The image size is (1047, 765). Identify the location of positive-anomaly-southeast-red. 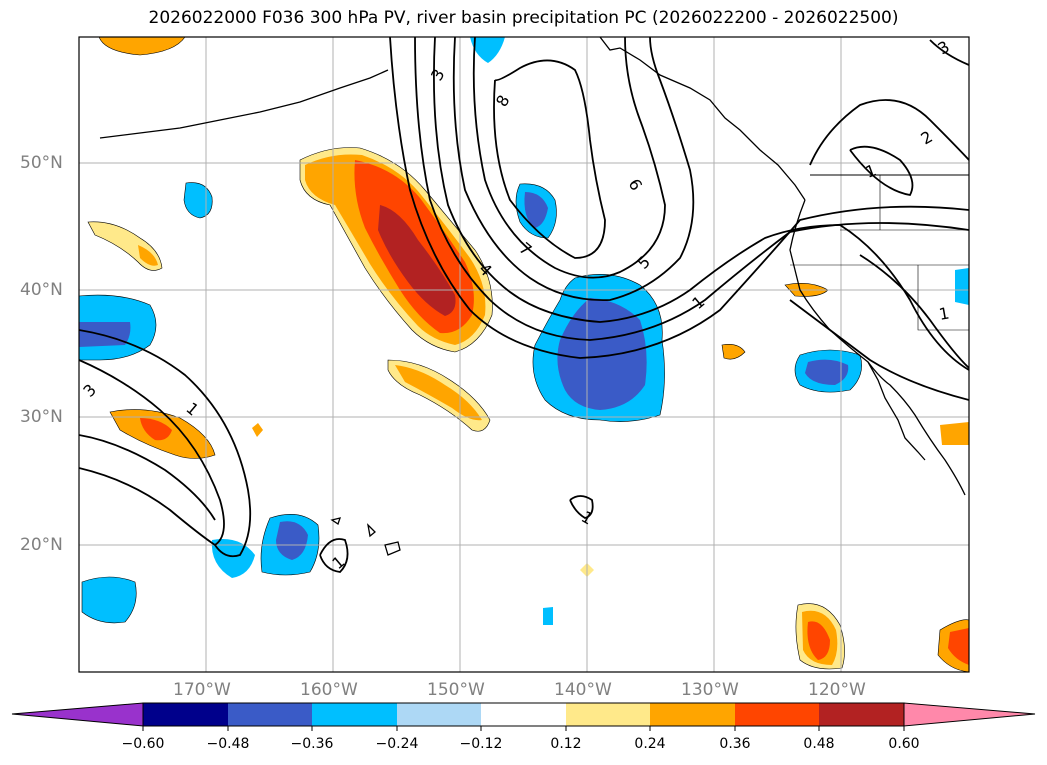
(958, 646).